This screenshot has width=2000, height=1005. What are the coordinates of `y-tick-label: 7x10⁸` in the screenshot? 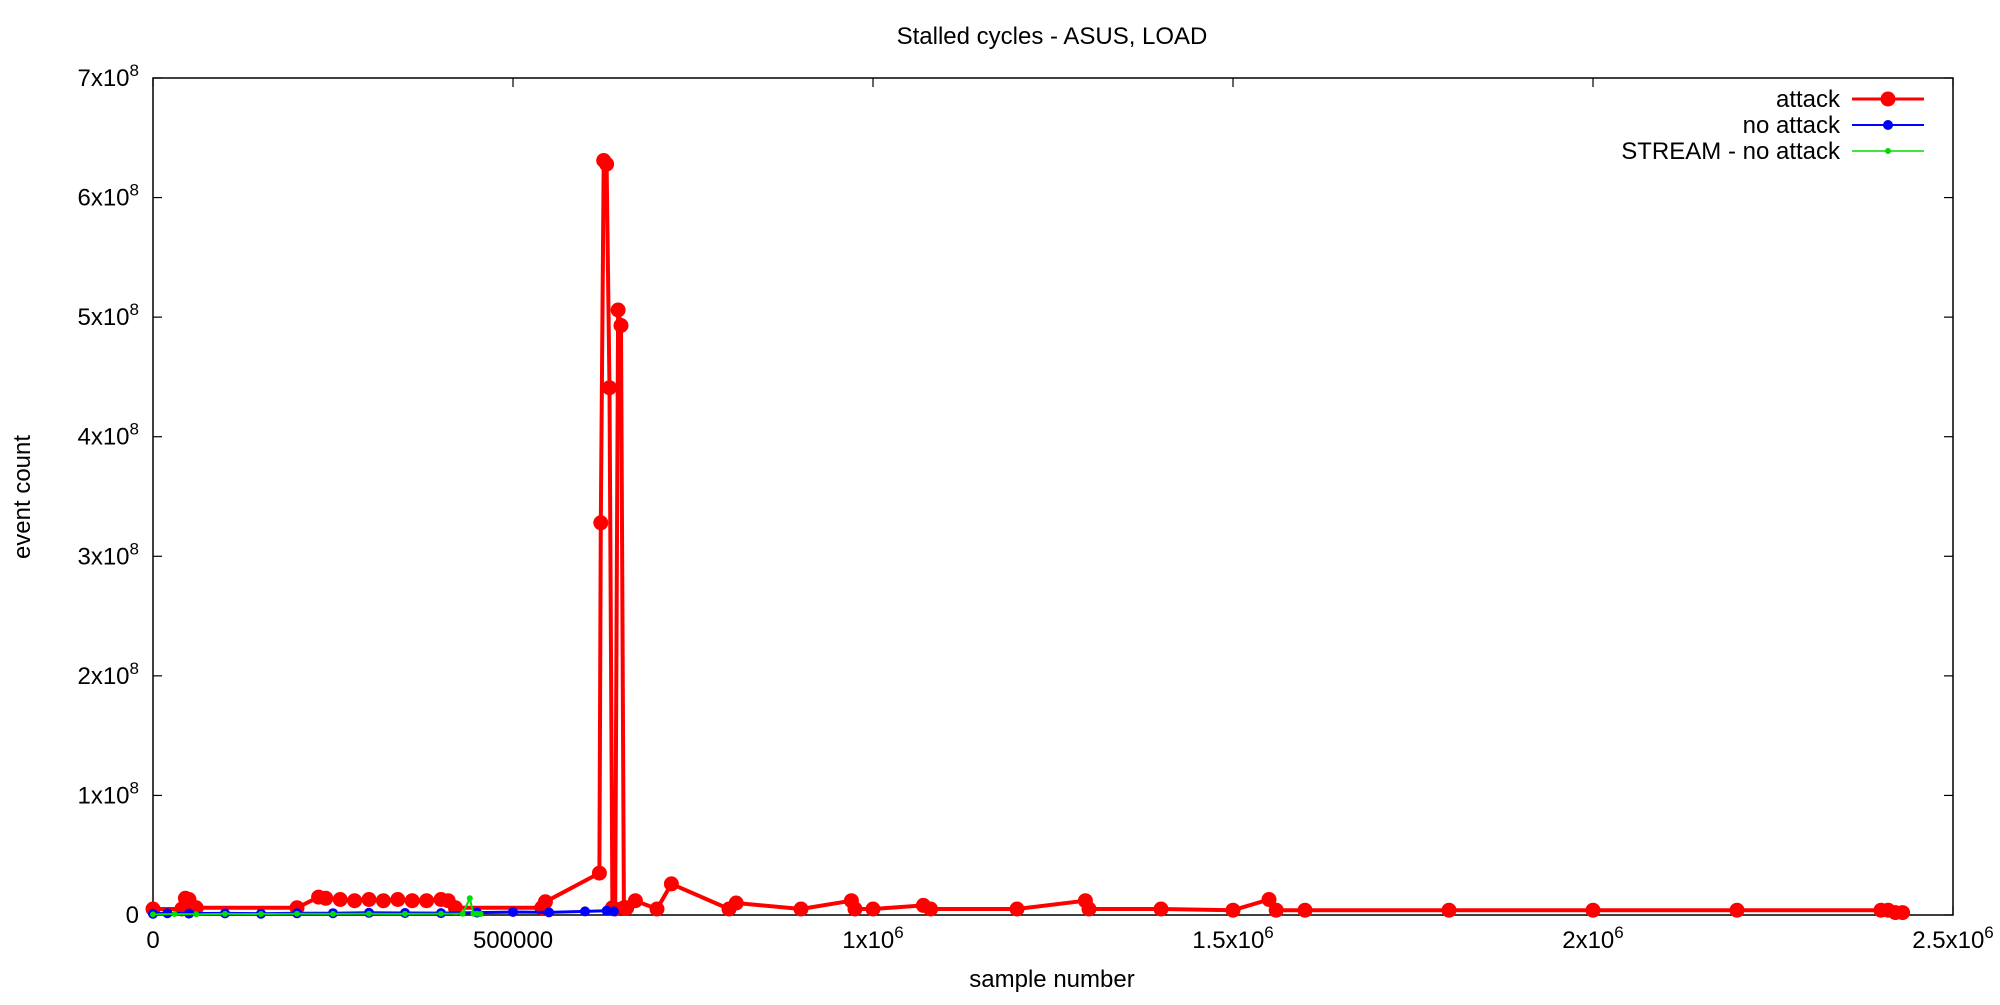 It's located at (108, 76).